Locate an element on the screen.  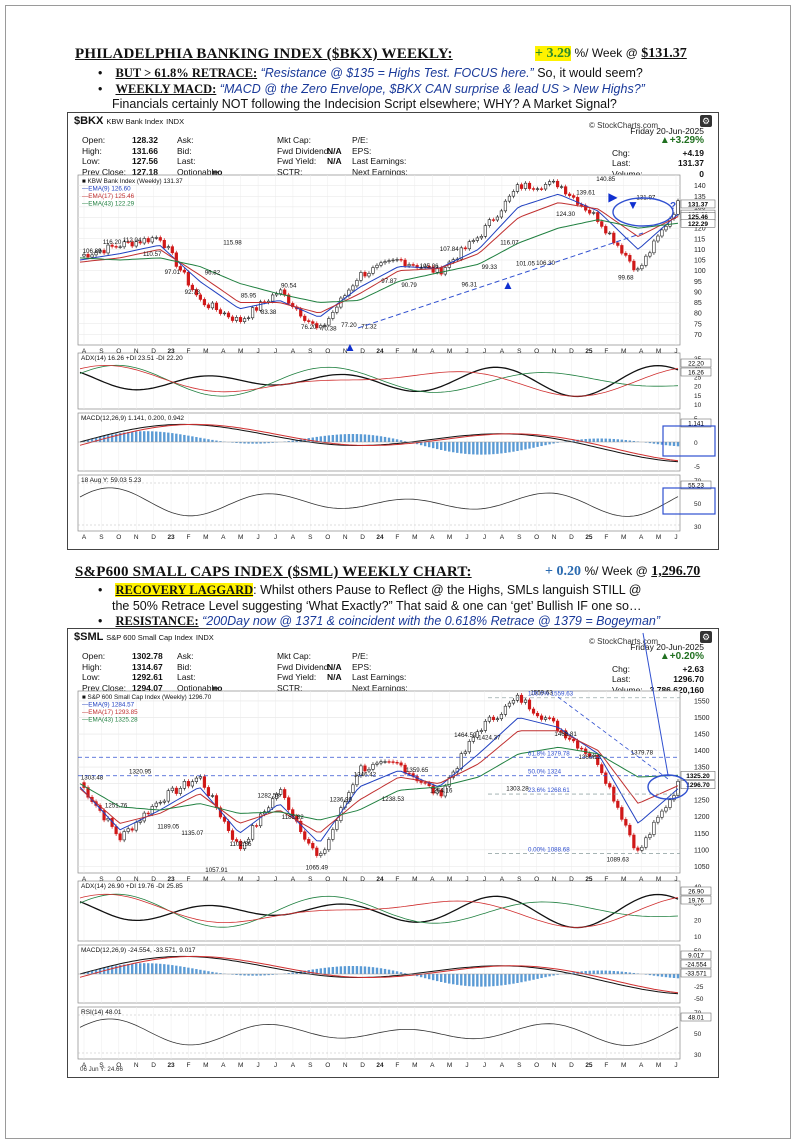
header-value: +4.19 is located at coordinates (693, 152).